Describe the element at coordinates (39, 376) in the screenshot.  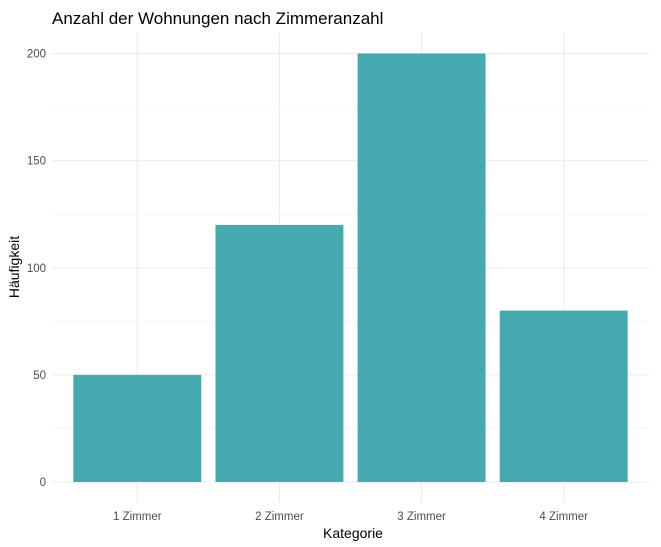
I see `y-tick-label: 50` at that location.